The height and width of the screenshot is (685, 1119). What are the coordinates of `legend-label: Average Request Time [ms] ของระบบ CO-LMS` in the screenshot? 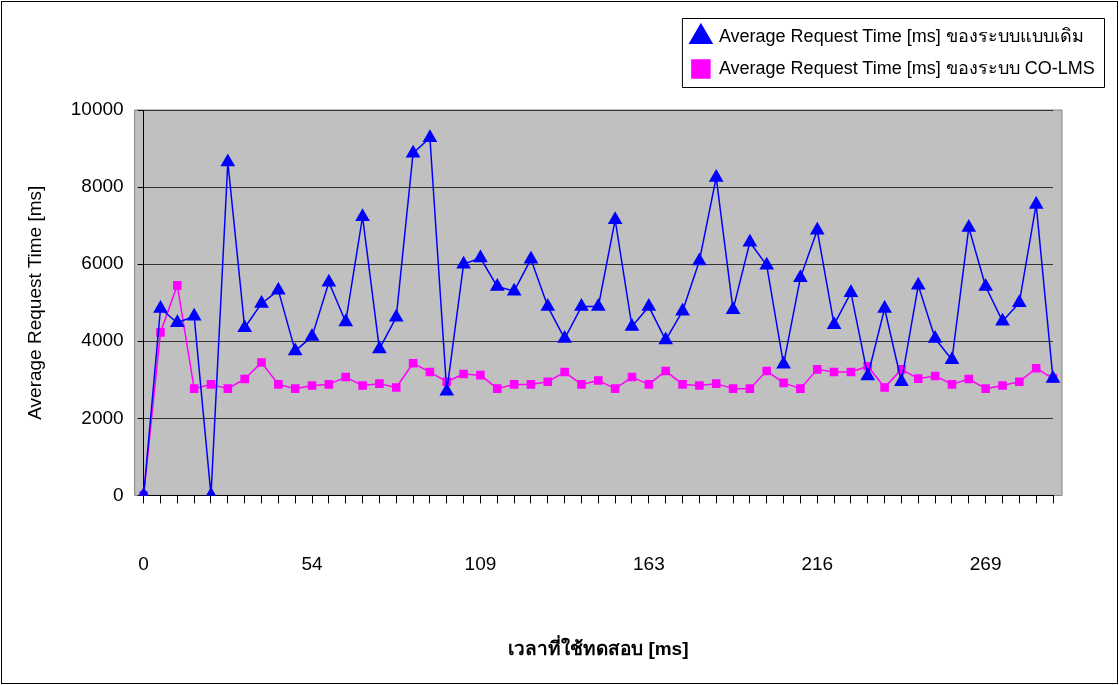 It's located at (906, 67).